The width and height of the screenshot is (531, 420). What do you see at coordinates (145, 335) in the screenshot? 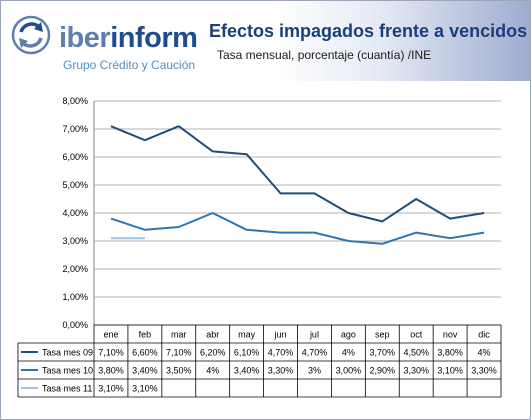
I see `x-tick-label: feb` at bounding box center [145, 335].